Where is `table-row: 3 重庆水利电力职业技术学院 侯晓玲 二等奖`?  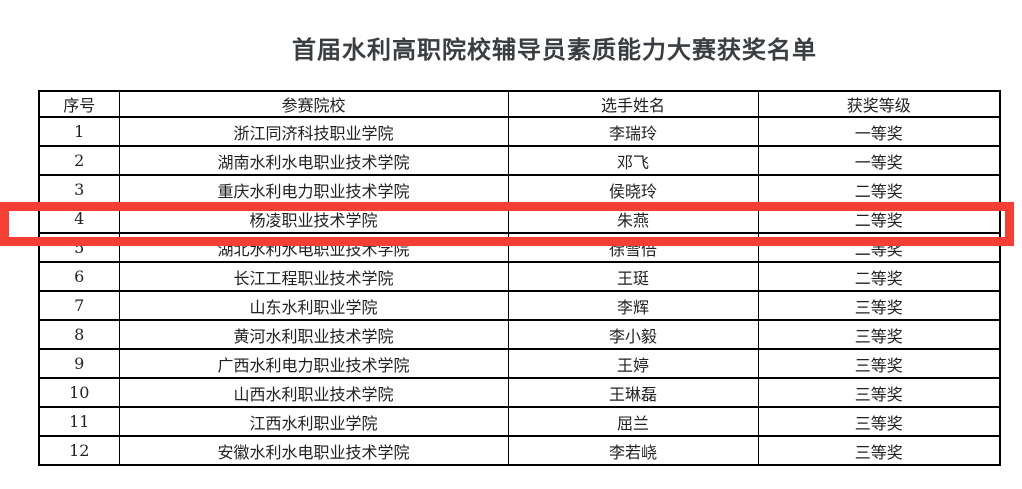 table-row: 3 重庆水利电力职业技术学院 侯晓玲 二等奖 is located at coordinates (519, 189).